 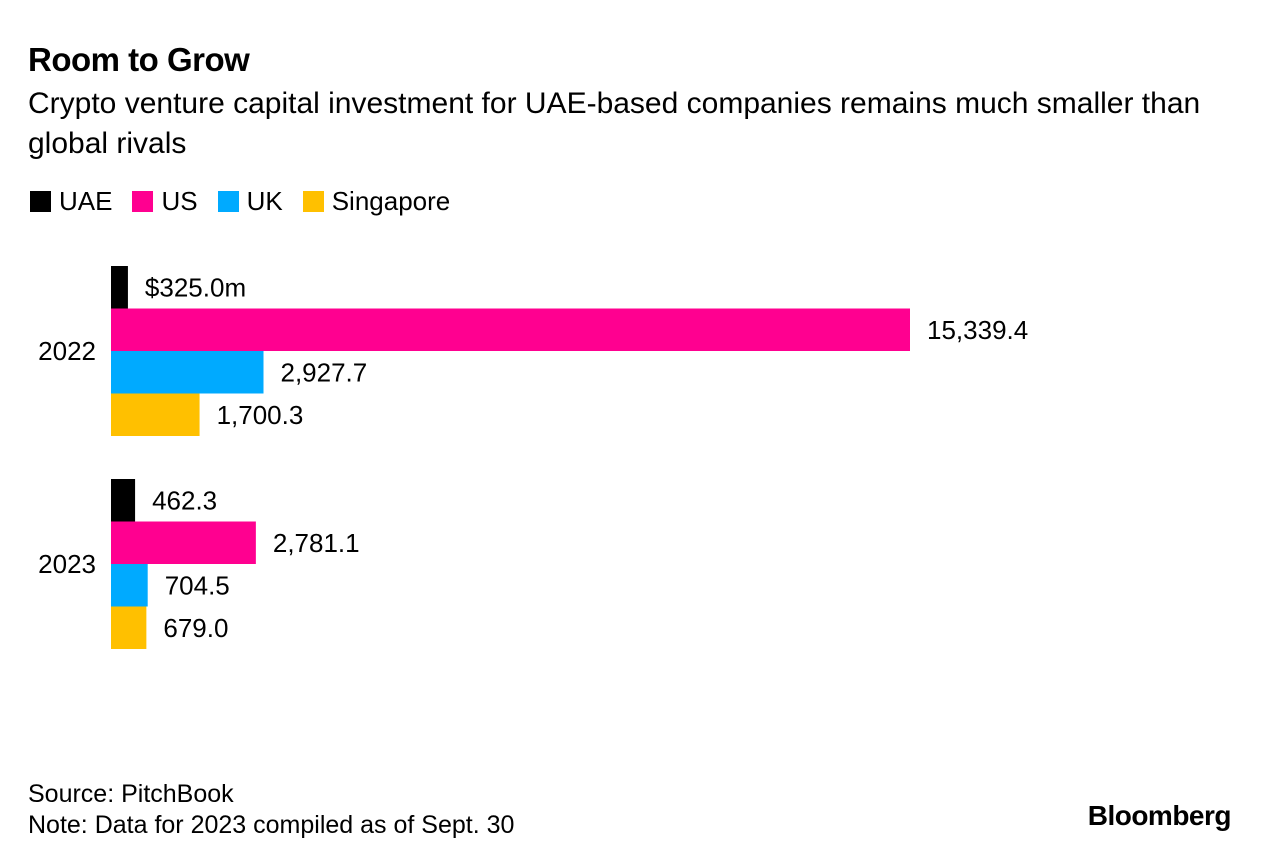 I want to click on legend-label-uae: UAE, so click(x=86, y=200).